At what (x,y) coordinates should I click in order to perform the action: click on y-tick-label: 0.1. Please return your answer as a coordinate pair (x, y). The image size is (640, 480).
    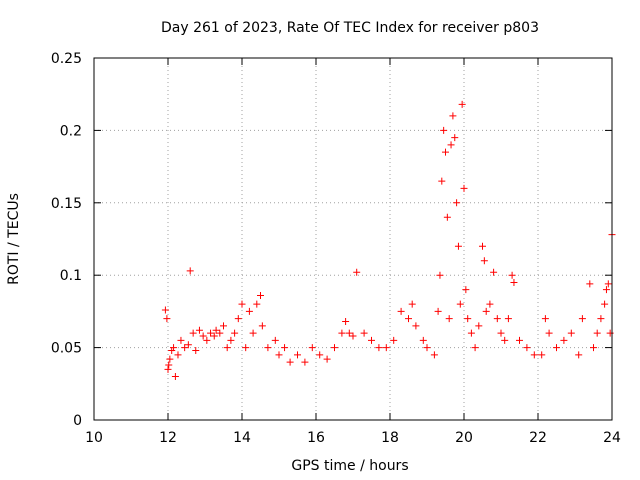
    Looking at the image, I should click on (71, 276).